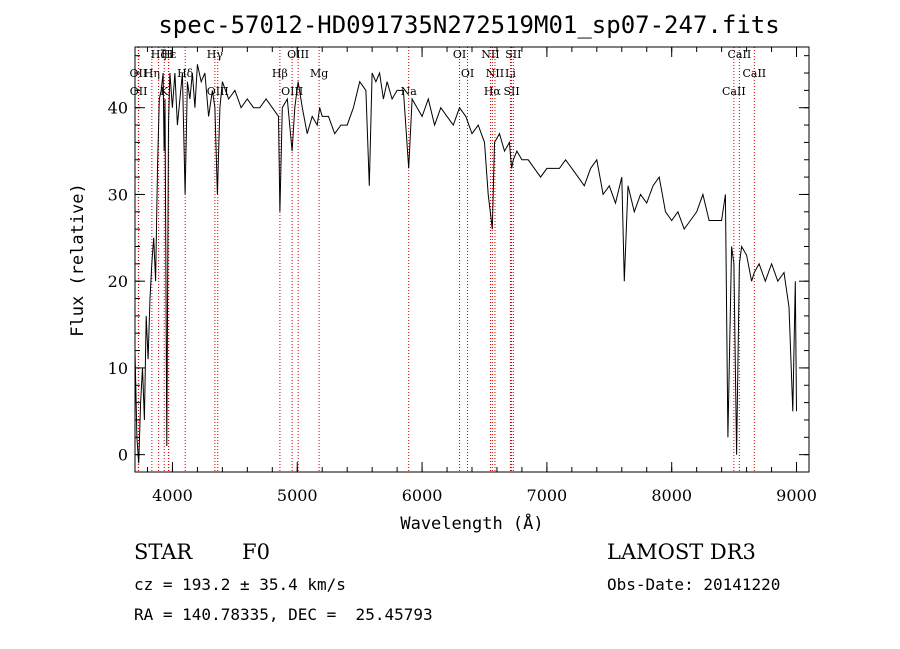 This screenshot has width=900, height=649. What do you see at coordinates (172, 495) in the screenshot?
I see `x-tick-label: 4000` at bounding box center [172, 495].